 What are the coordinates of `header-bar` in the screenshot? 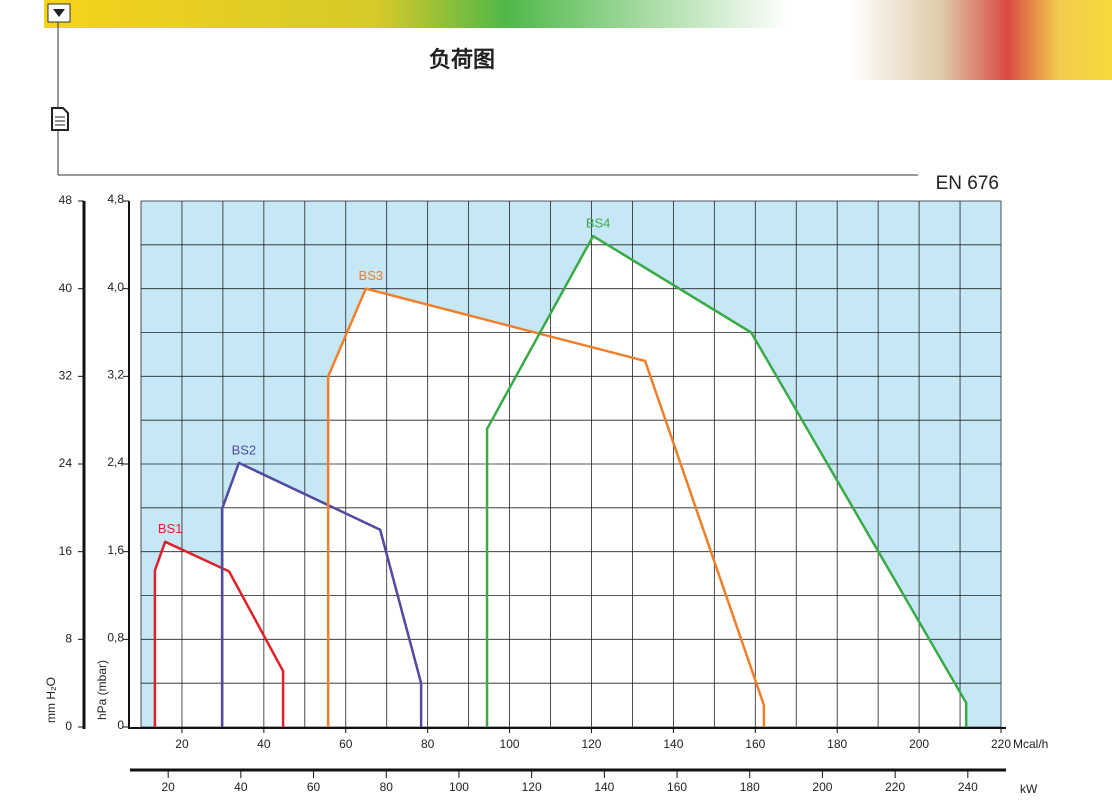 It's located at (416, 14).